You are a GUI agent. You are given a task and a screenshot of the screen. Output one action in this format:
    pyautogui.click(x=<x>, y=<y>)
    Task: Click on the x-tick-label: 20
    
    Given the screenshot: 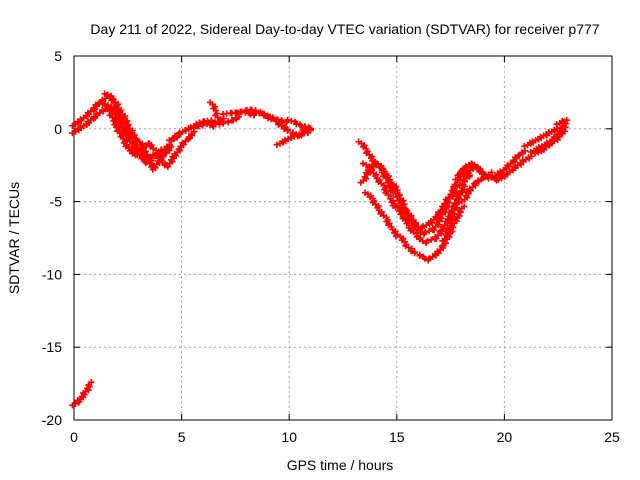 What is the action you would take?
    pyautogui.click(x=505, y=437)
    